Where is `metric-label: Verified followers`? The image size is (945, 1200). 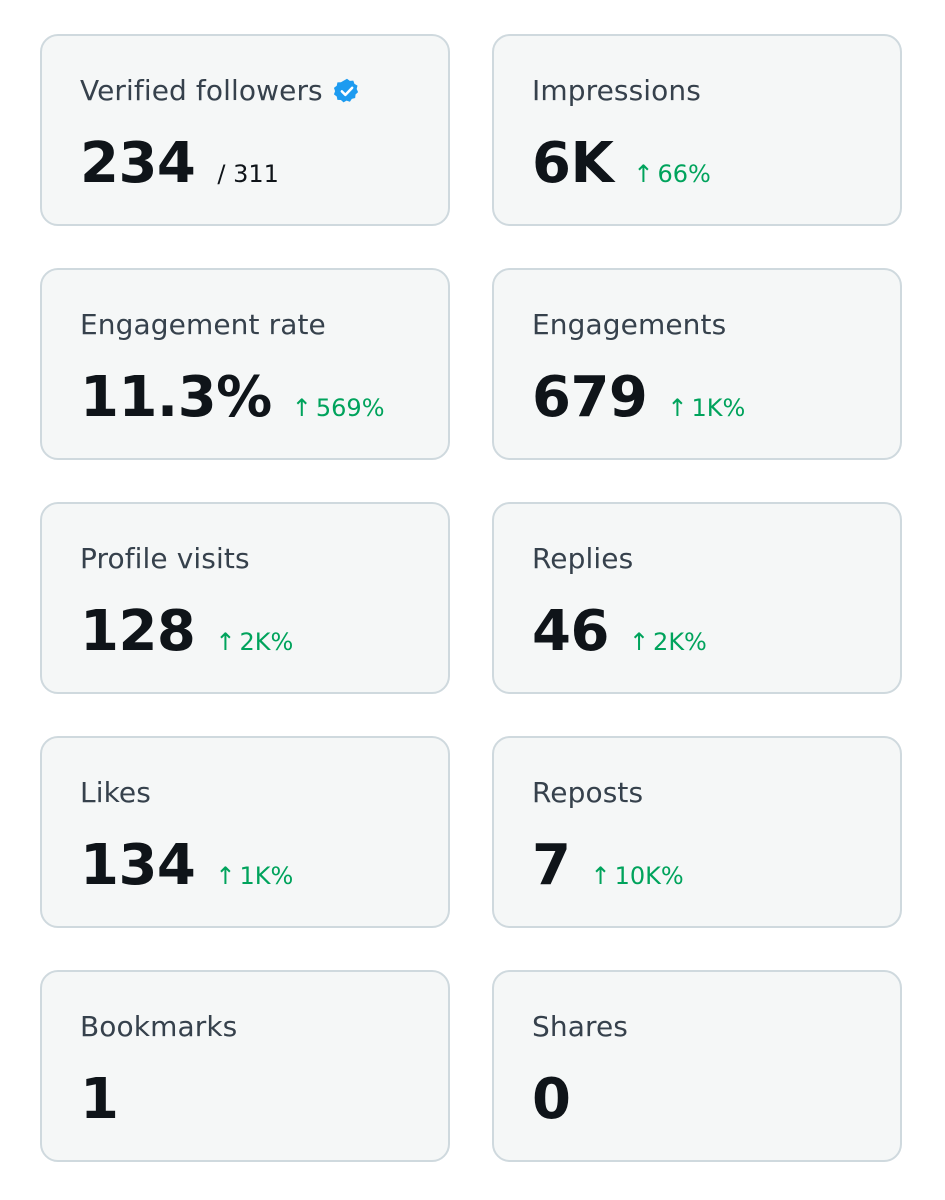 metric-label: Verified followers is located at coordinates (201, 90).